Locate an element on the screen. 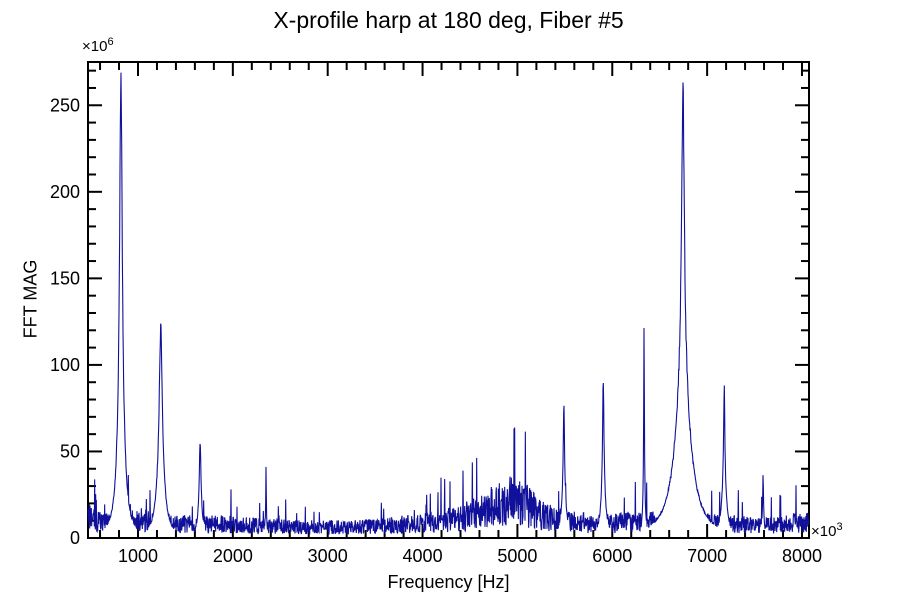  y-tick-label: 100 is located at coordinates (65, 365).